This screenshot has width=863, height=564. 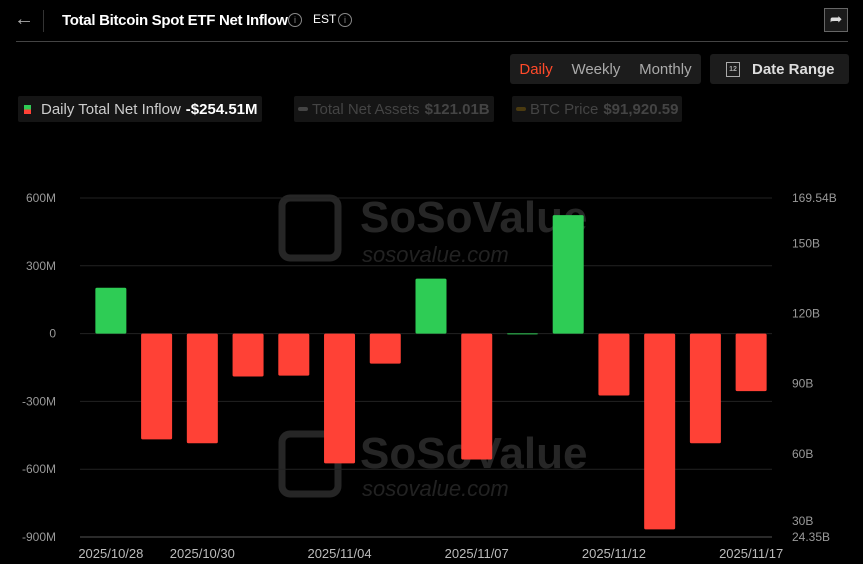 What do you see at coordinates (202, 553) in the screenshot?
I see `x-tick-label: 2025/10/30` at bounding box center [202, 553].